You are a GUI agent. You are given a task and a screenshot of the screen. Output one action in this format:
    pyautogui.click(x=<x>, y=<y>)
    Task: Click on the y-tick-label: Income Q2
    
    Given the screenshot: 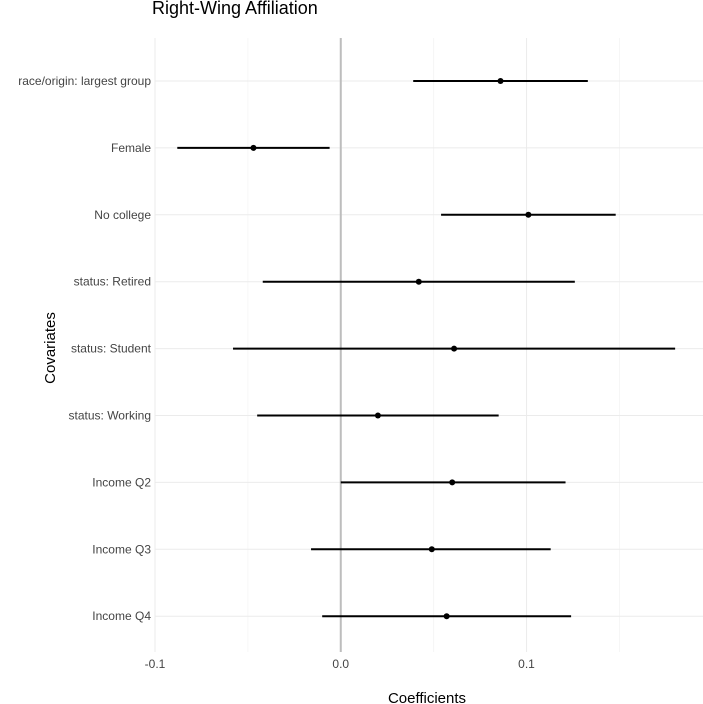 What is the action you would take?
    pyautogui.click(x=121, y=482)
    